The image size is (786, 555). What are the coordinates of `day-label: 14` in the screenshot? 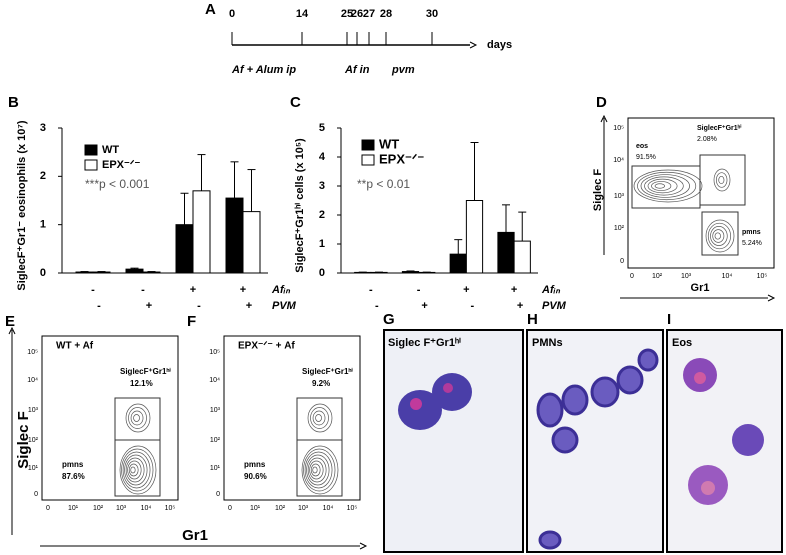 It's located at (302, 14).